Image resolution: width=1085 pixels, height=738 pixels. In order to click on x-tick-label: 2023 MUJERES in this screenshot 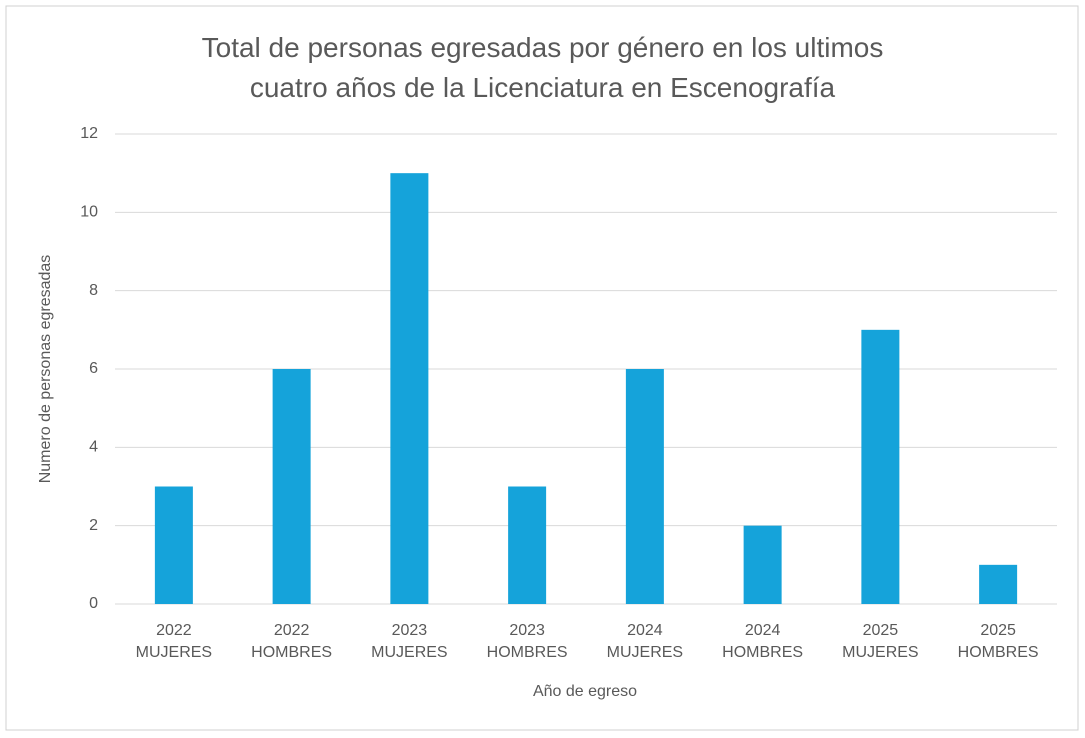, I will do `click(409, 641)`.